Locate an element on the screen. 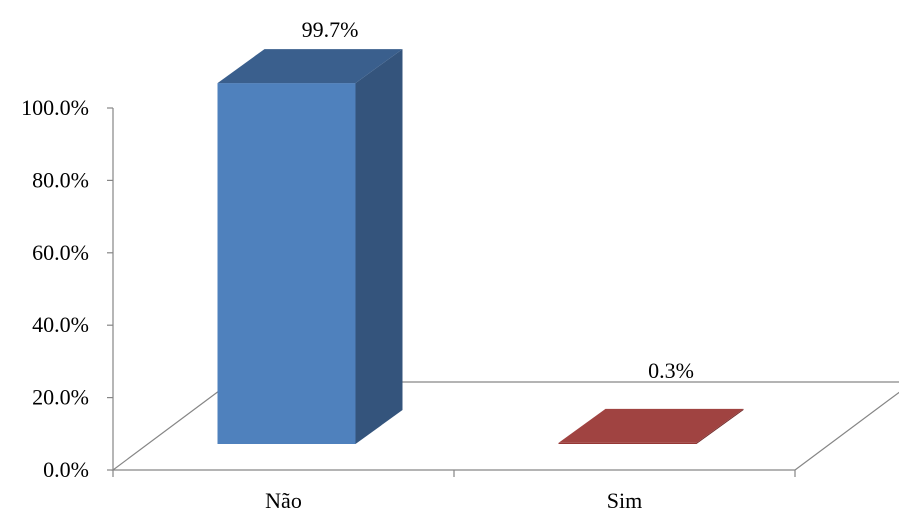 The image size is (899, 512). x-category-label: Não is located at coordinates (283, 500).